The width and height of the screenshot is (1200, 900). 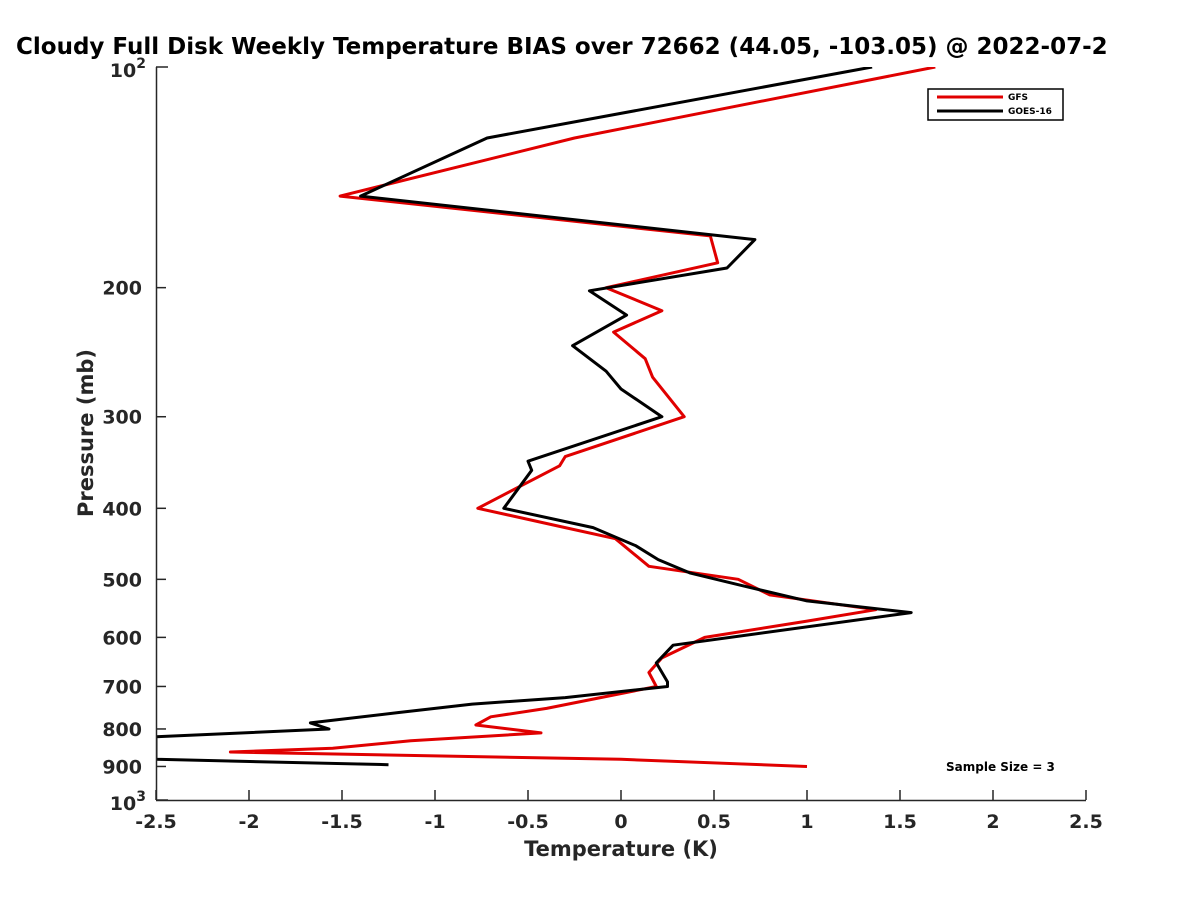 What do you see at coordinates (122, 638) in the screenshot?
I see `y-tick-label: 600` at bounding box center [122, 638].